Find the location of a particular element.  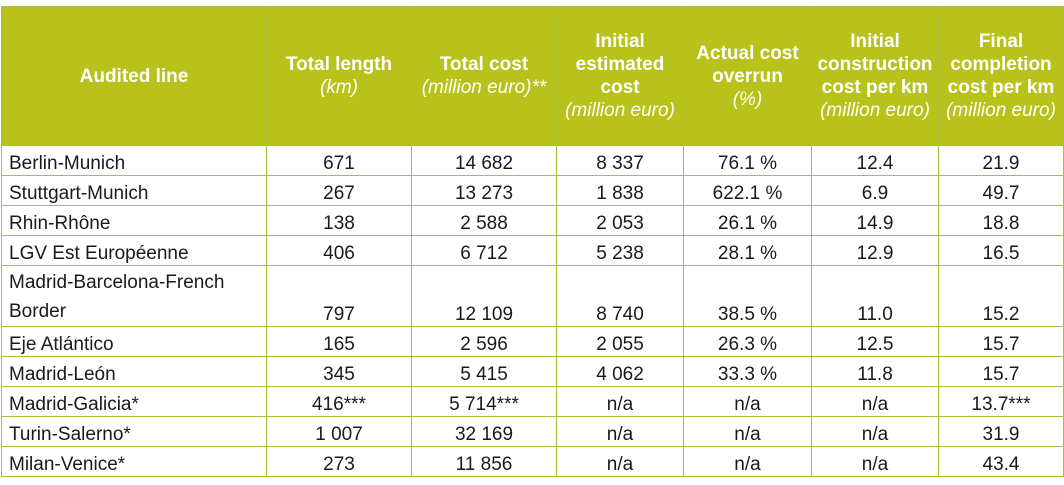

table-row: Milan-Venice* 273 11 856 n/a n/a n/a 43.4 is located at coordinates (532, 461).